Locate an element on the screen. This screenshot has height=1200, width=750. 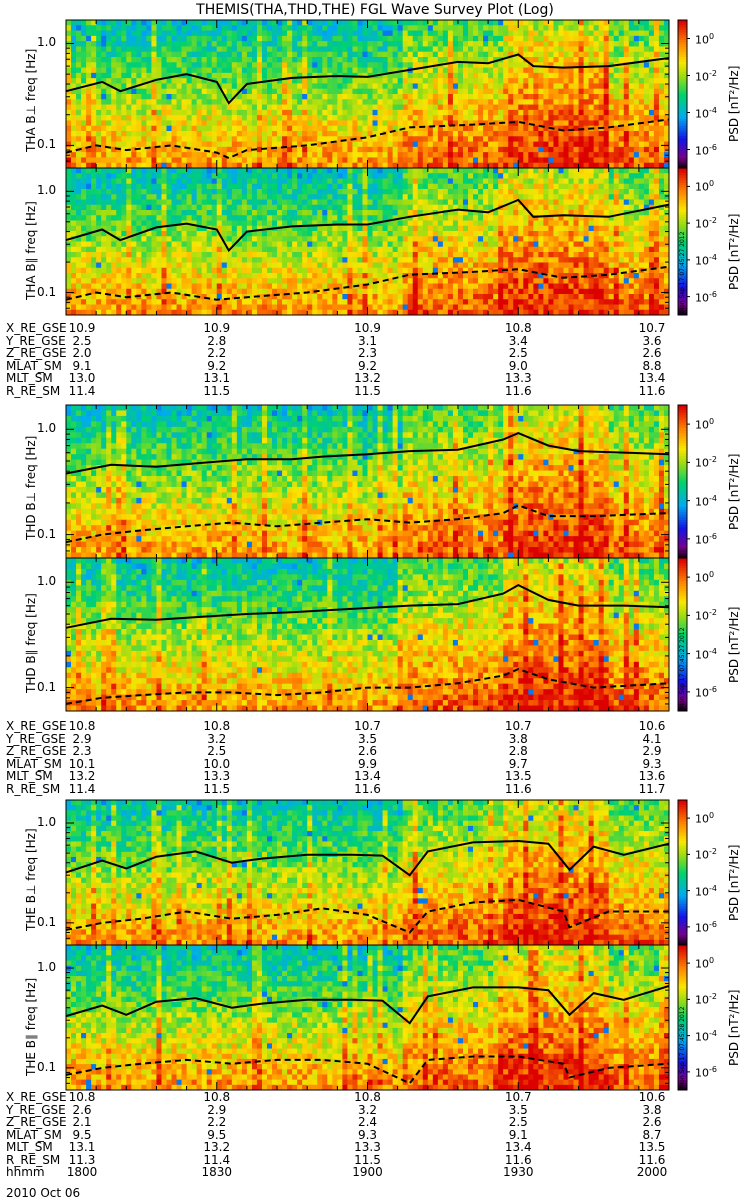
ephemeris-value: 1930 is located at coordinates (518, 1172).